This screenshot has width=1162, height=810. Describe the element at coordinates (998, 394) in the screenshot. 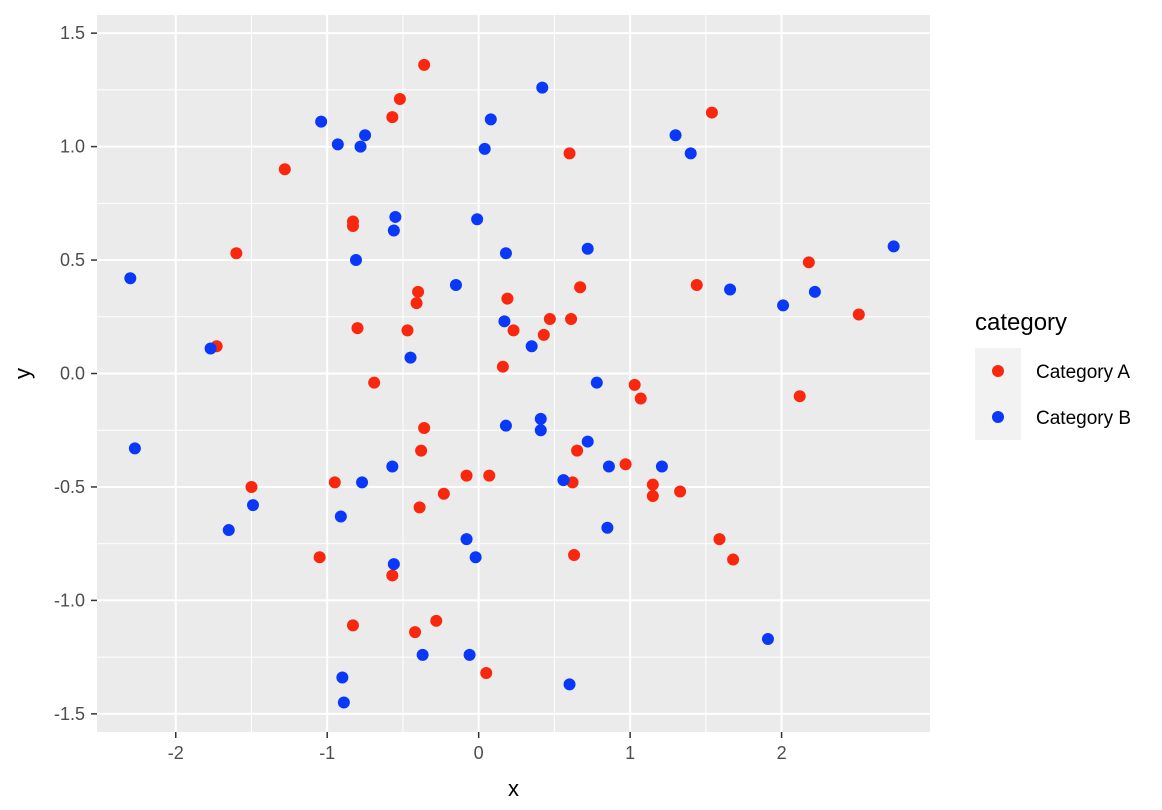

I see `legend-keys-background` at that location.